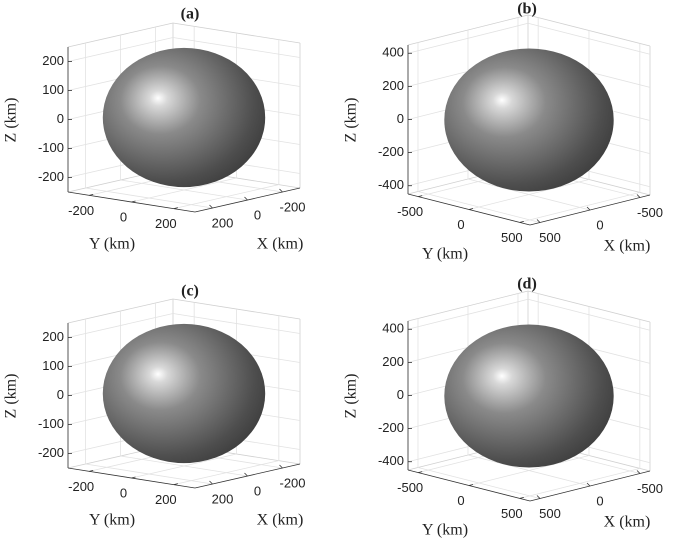  Describe the element at coordinates (190, 14) in the screenshot. I see `panel-title: (a)` at that location.